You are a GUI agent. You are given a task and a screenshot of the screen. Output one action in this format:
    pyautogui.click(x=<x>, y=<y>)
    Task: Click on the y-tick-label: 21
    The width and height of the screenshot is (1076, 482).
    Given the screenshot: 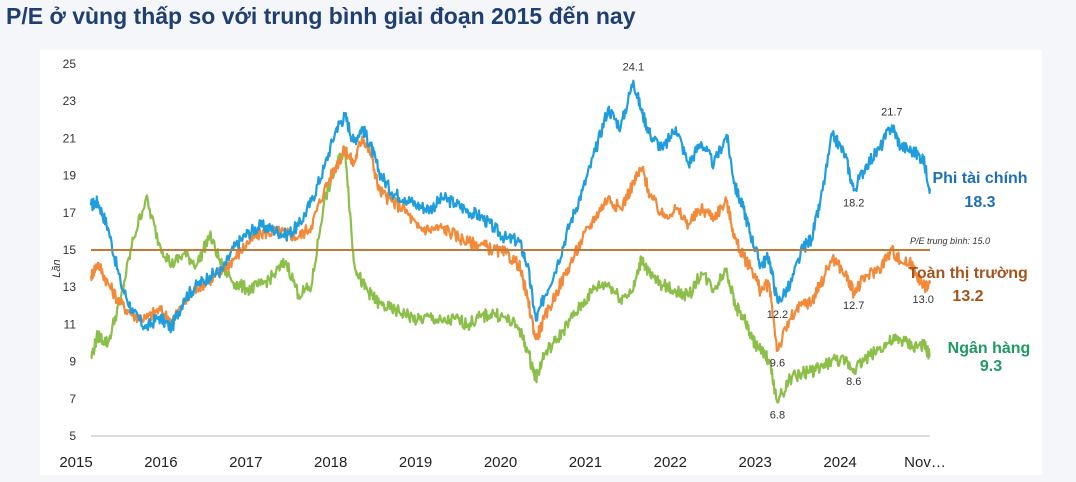 What is the action you would take?
    pyautogui.click(x=70, y=138)
    